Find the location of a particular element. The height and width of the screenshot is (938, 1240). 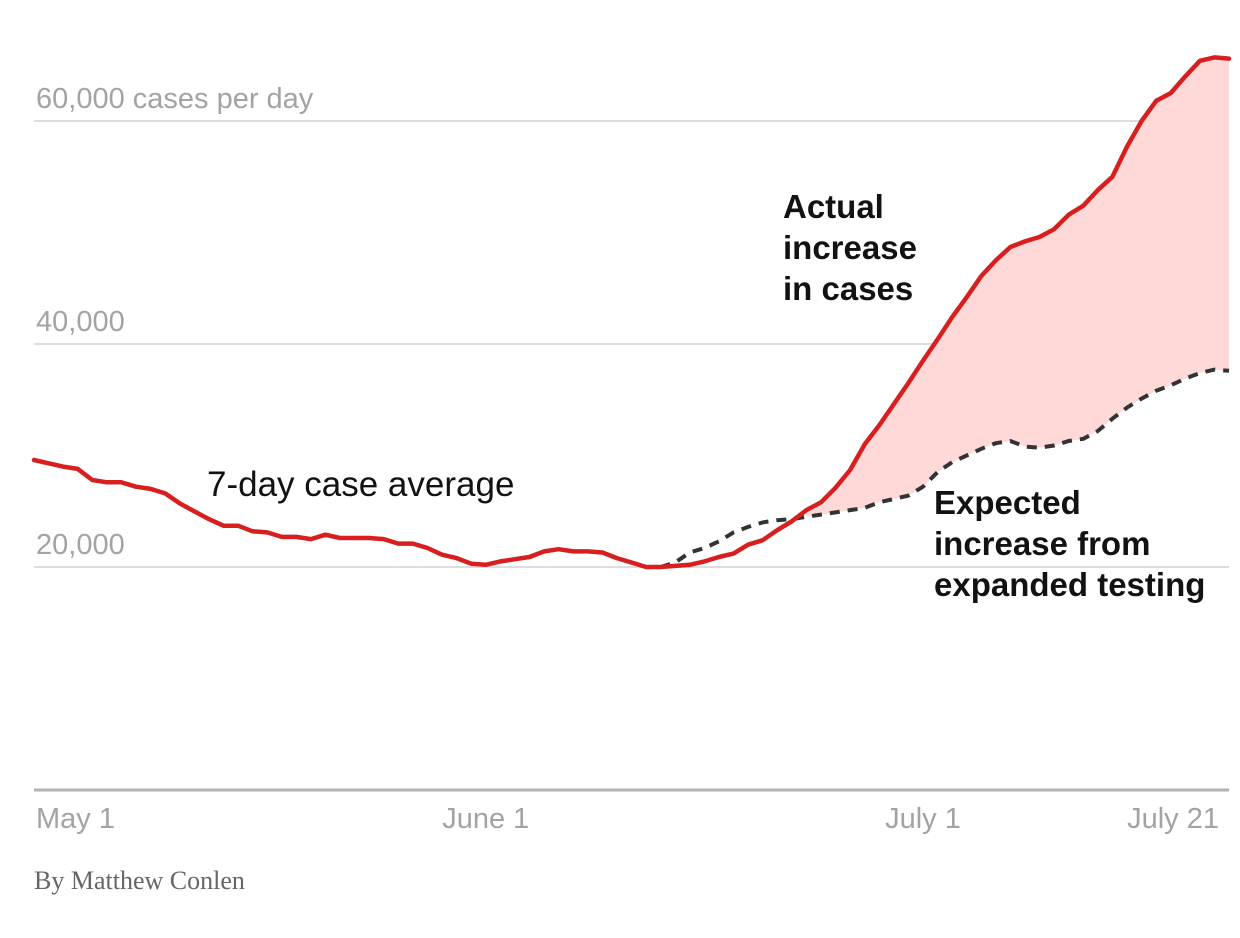

annotation-actual-line-2: increase is located at coordinates (850, 247).